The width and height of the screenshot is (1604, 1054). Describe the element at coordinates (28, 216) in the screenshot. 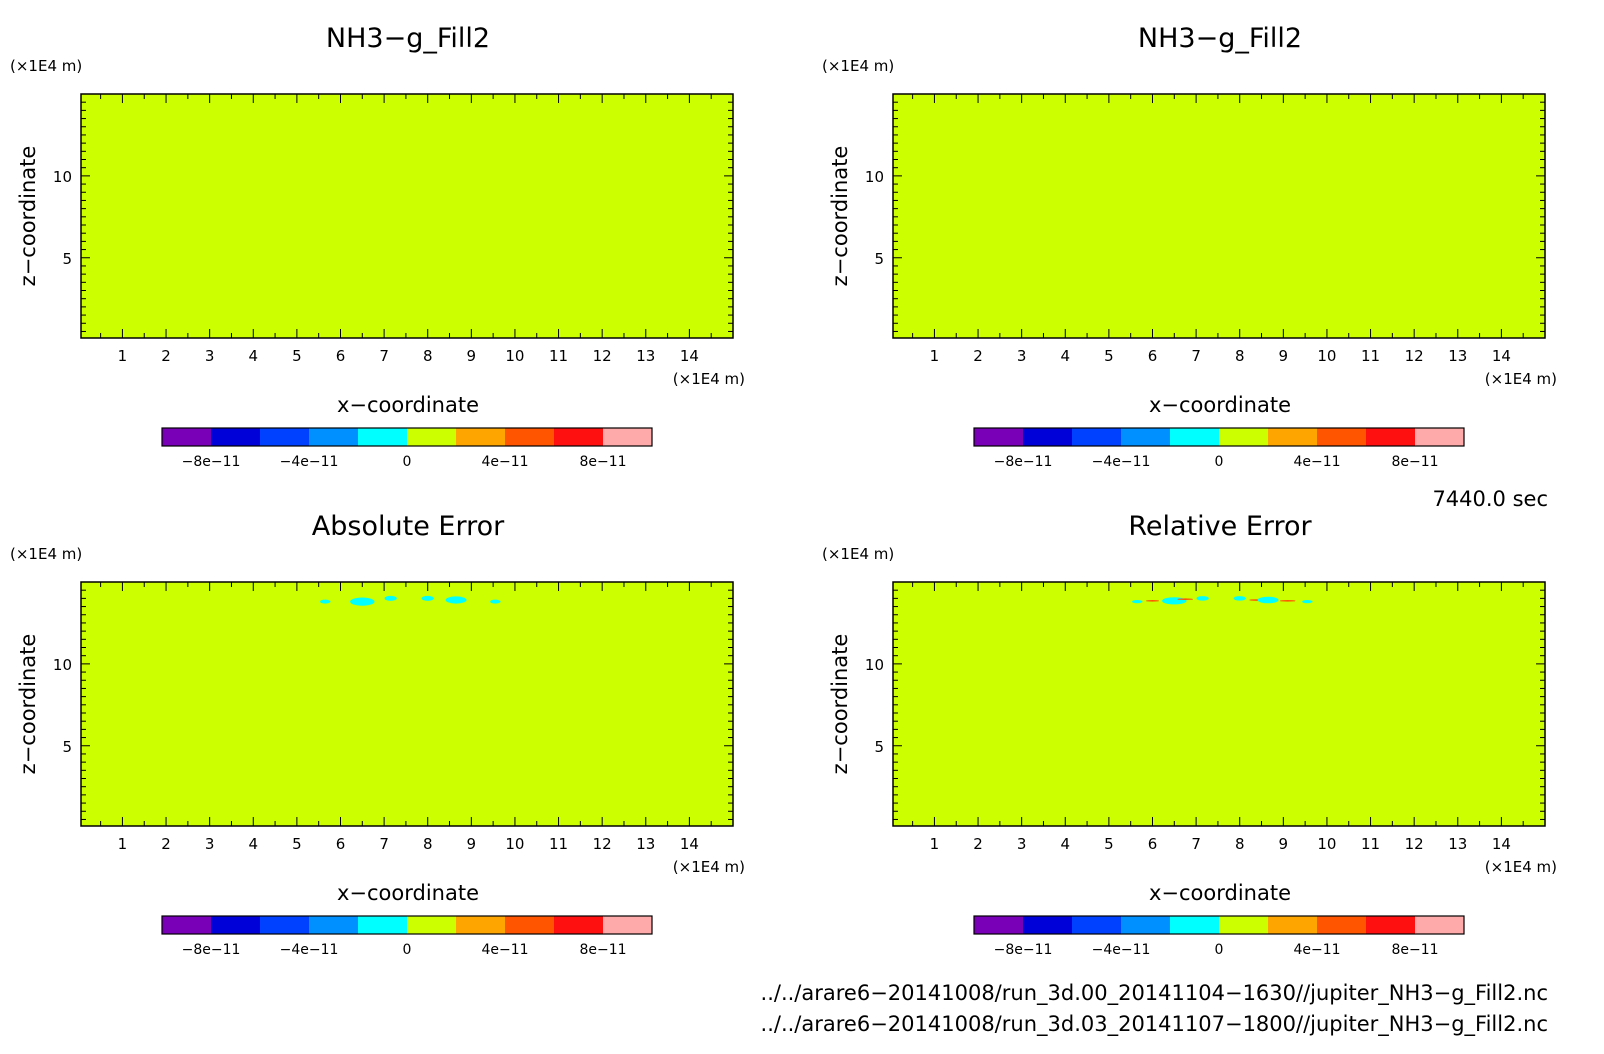

I see `y-axis-label: z−coordinate` at that location.